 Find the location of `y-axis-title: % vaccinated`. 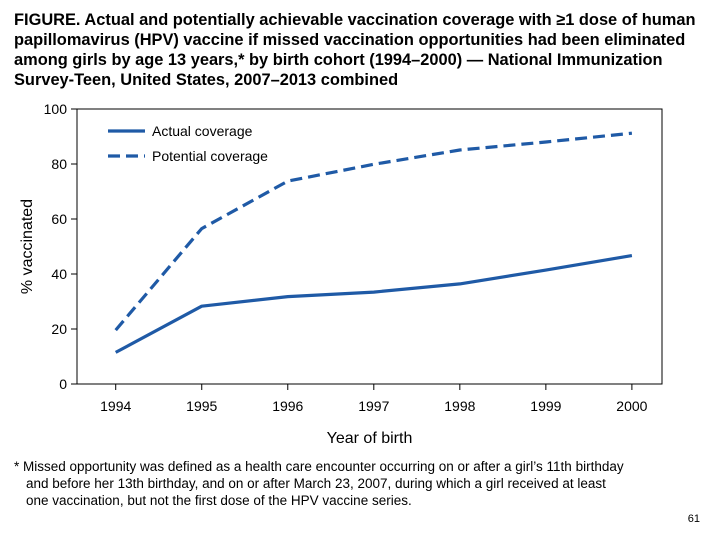

y-axis-title: % vaccinated is located at coordinates (27, 246).